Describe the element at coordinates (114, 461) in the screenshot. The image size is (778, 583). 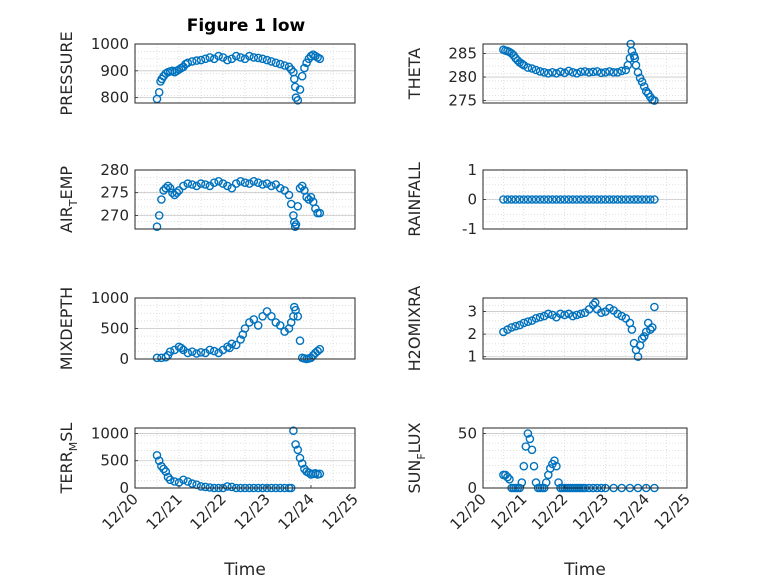
I see `y-tick-label: 500` at that location.